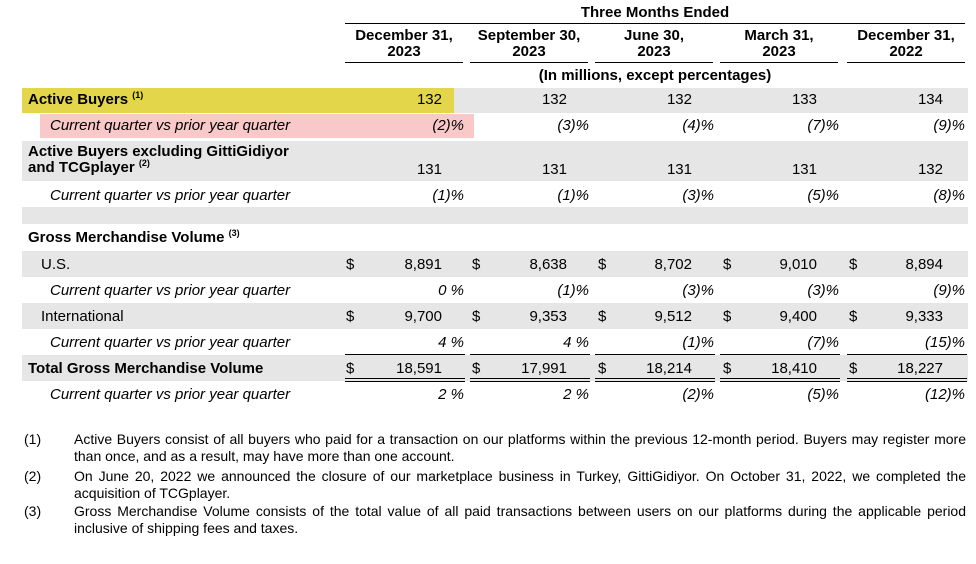 The width and height of the screenshot is (976, 564). Describe the element at coordinates (823, 342) in the screenshot. I see `international-change-value: (7)%` at that location.